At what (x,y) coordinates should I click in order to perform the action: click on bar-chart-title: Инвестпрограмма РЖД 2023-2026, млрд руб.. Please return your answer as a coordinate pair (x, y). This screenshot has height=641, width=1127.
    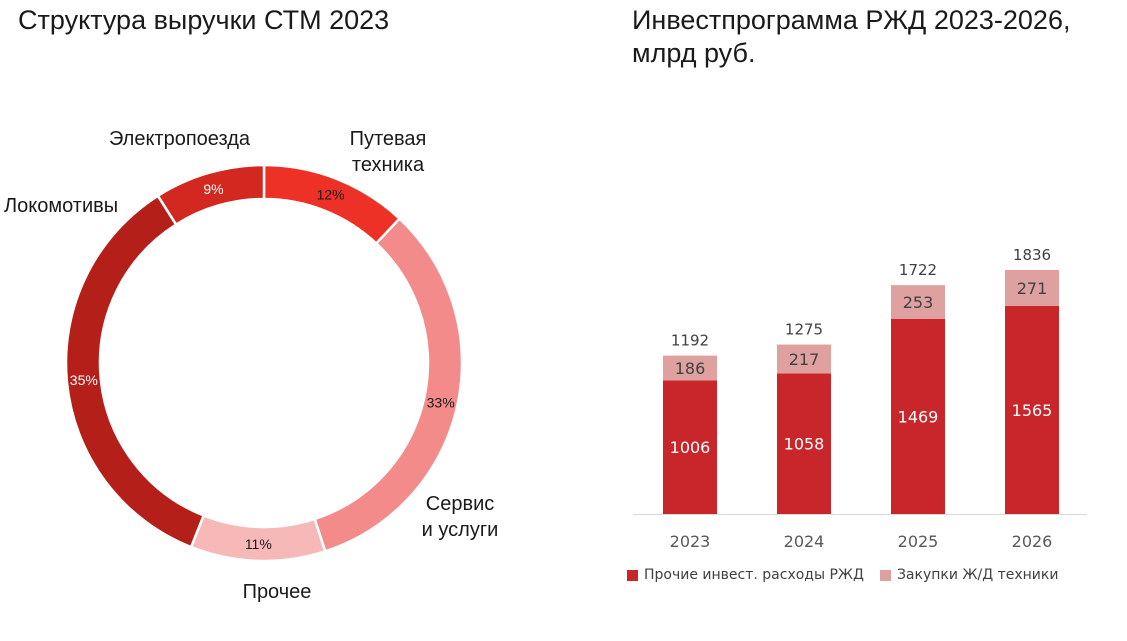
    Looking at the image, I should click on (872, 37).